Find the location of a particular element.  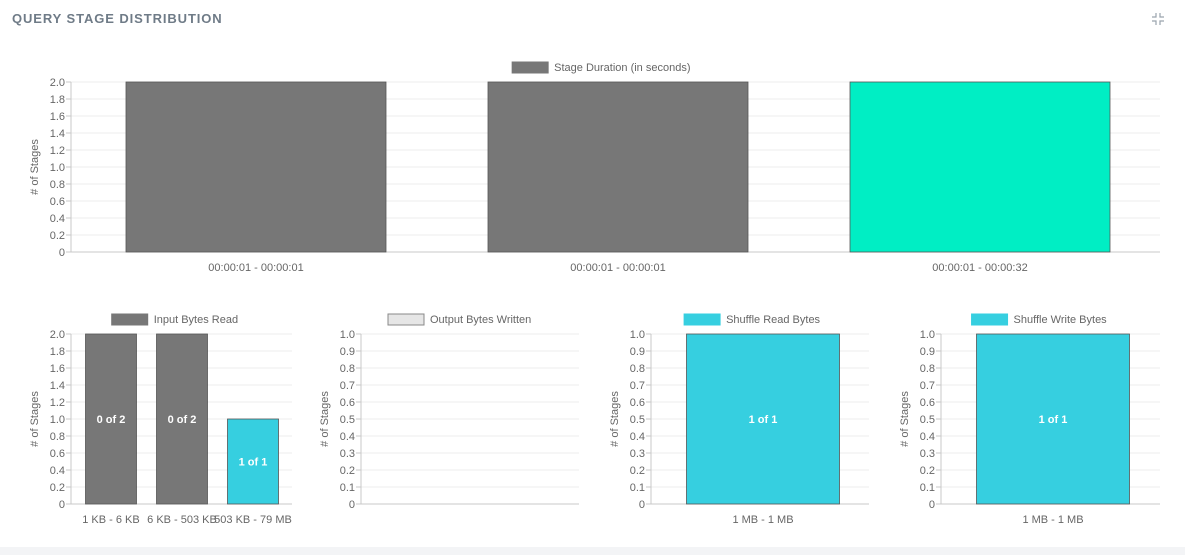

legend-label: Shuffle Write Bytes is located at coordinates (1061, 320).